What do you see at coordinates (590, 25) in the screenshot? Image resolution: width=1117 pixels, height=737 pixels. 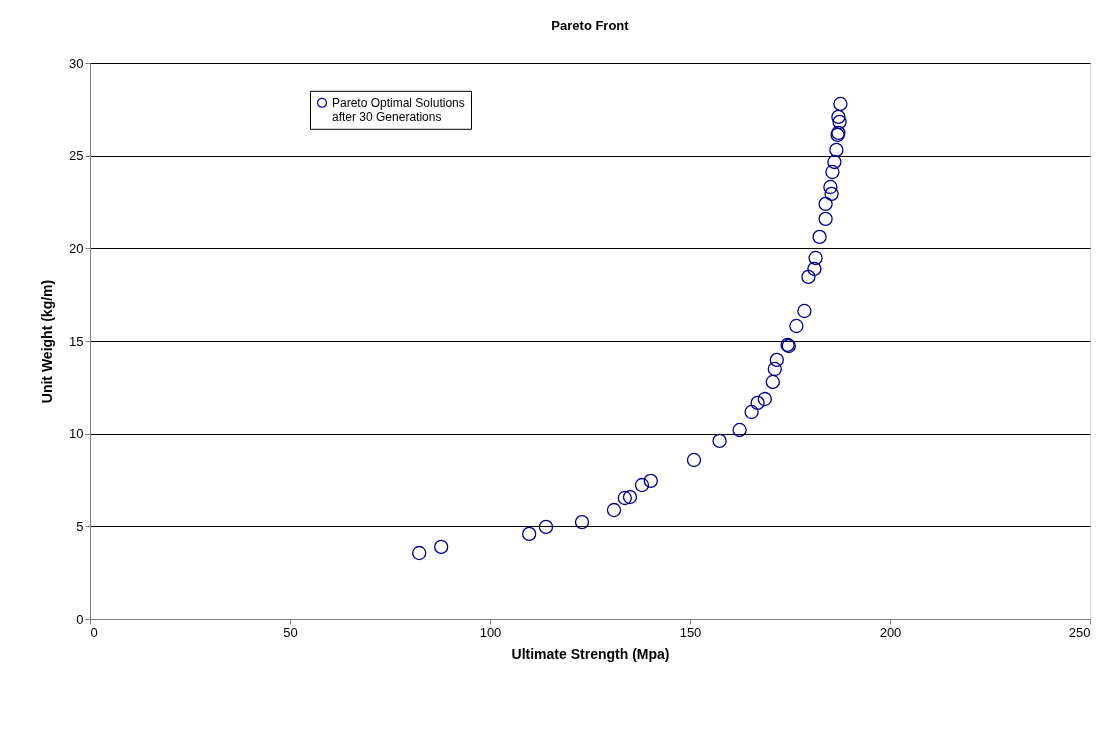 I see `chart-title: Pareto Front` at bounding box center [590, 25].